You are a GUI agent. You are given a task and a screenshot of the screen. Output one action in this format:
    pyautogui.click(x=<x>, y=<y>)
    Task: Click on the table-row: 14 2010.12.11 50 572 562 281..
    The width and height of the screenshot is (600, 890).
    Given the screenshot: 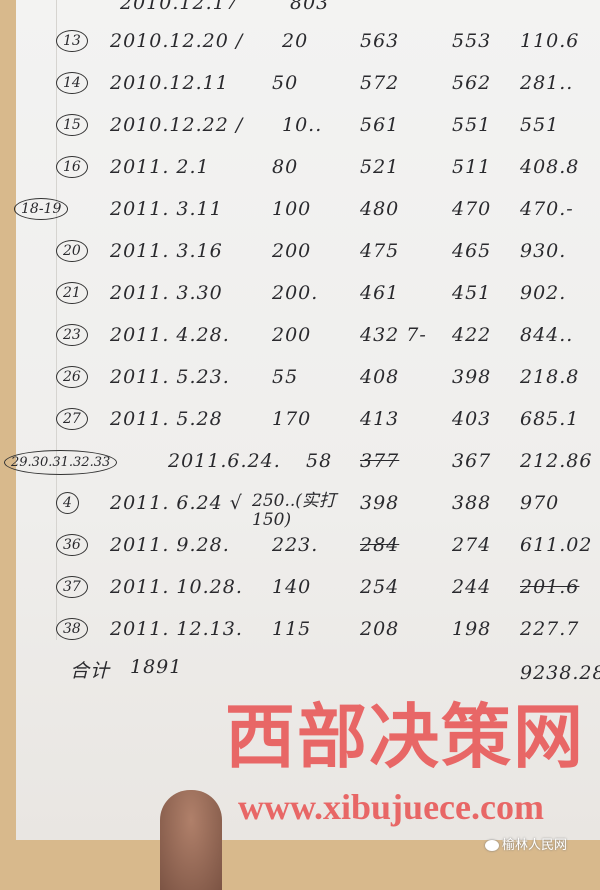 What is the action you would take?
    pyautogui.click(x=300, y=87)
    